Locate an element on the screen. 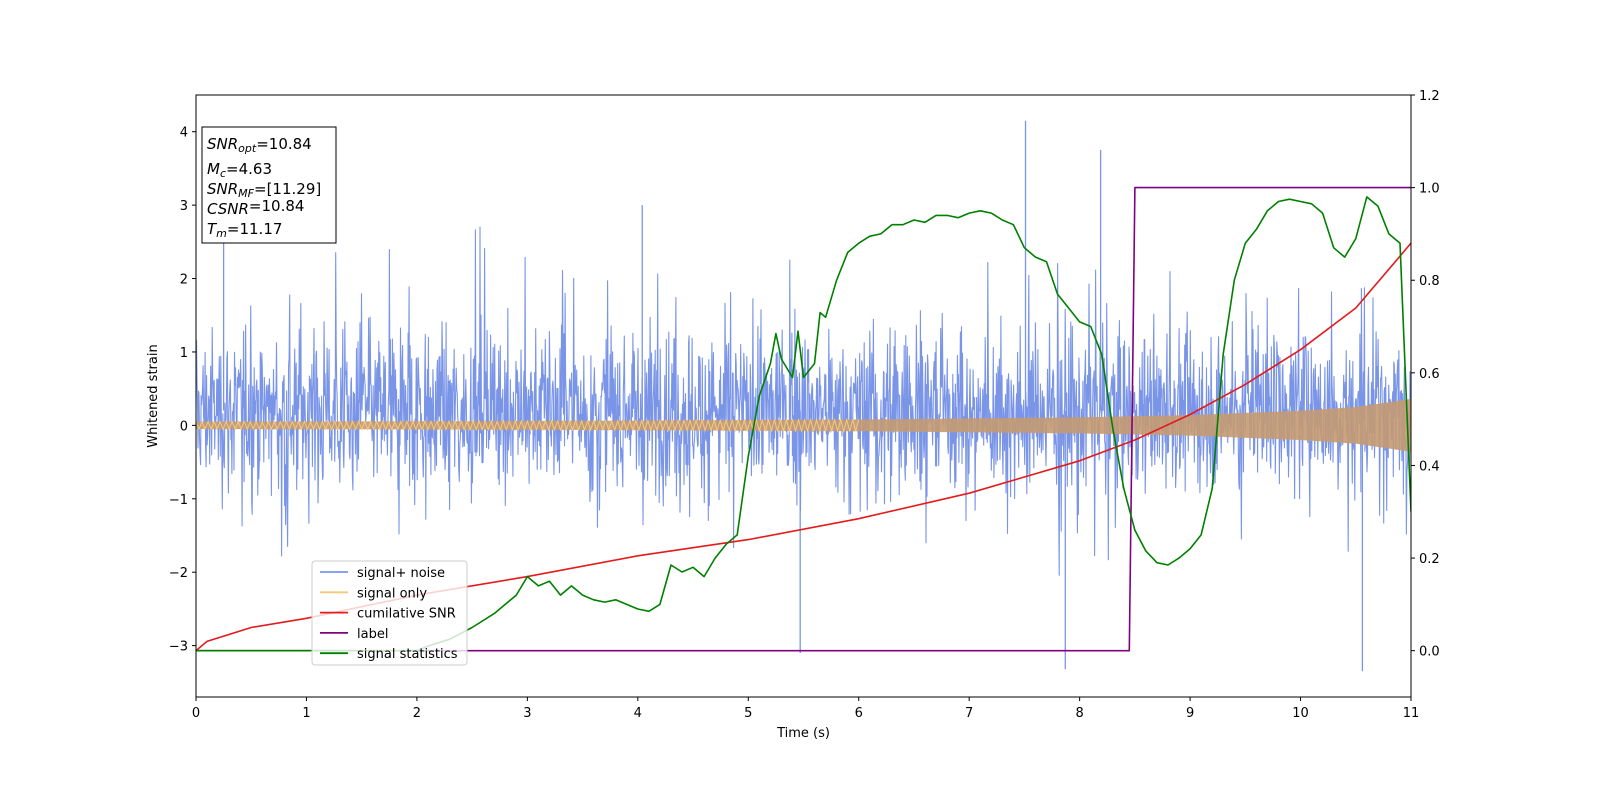  signal-only-line is located at coordinates (528, 425).